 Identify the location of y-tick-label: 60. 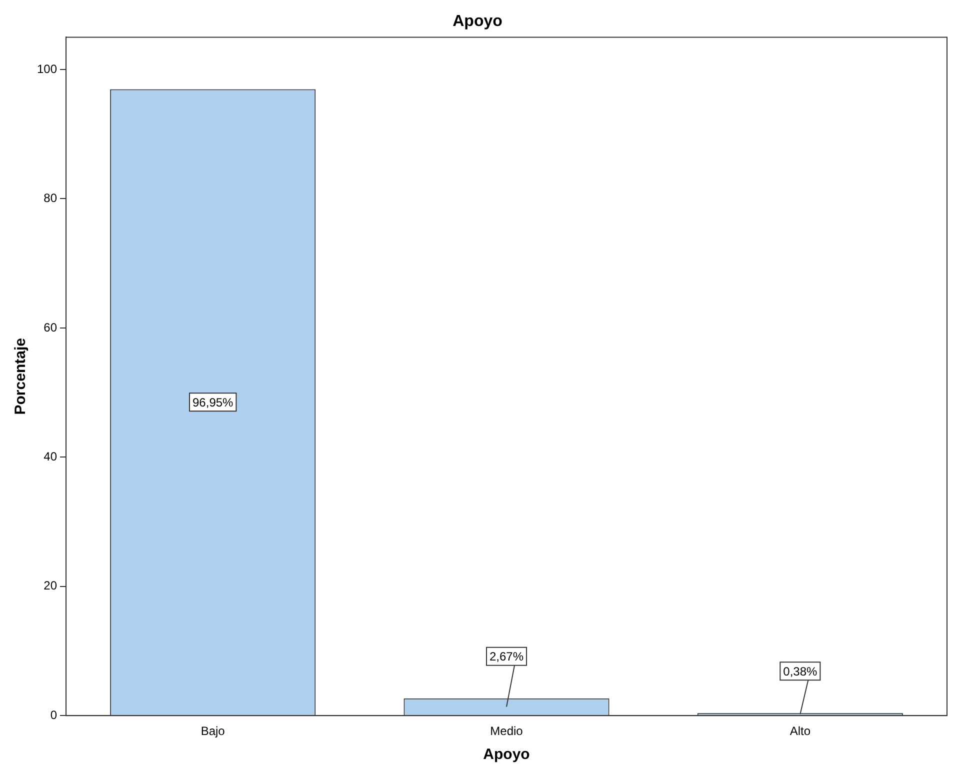
(51, 327).